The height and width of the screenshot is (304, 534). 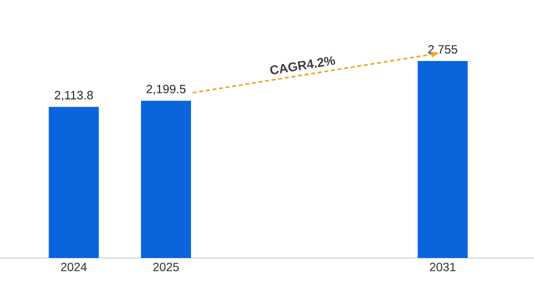 I want to click on x-tick-label: 2024, so click(x=74, y=267).